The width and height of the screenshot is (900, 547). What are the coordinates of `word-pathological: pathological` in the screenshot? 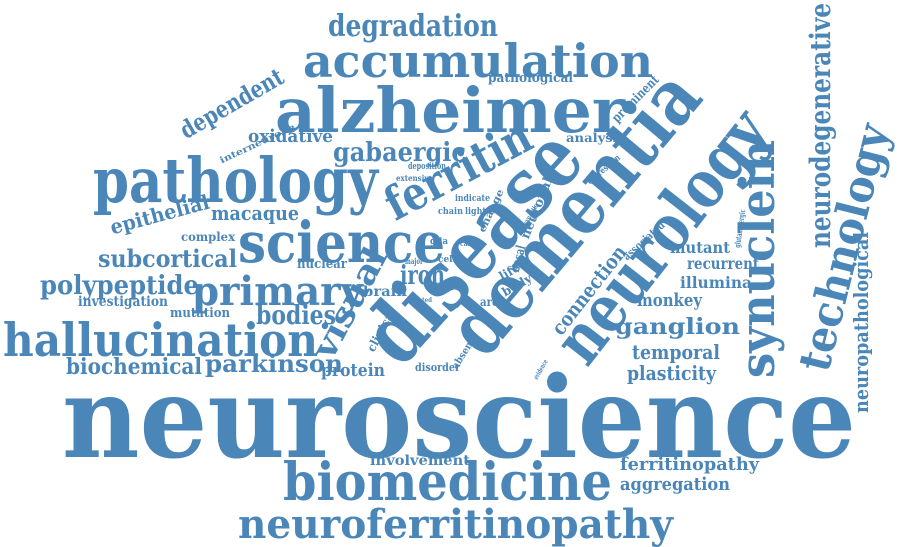 It's located at (530, 79).